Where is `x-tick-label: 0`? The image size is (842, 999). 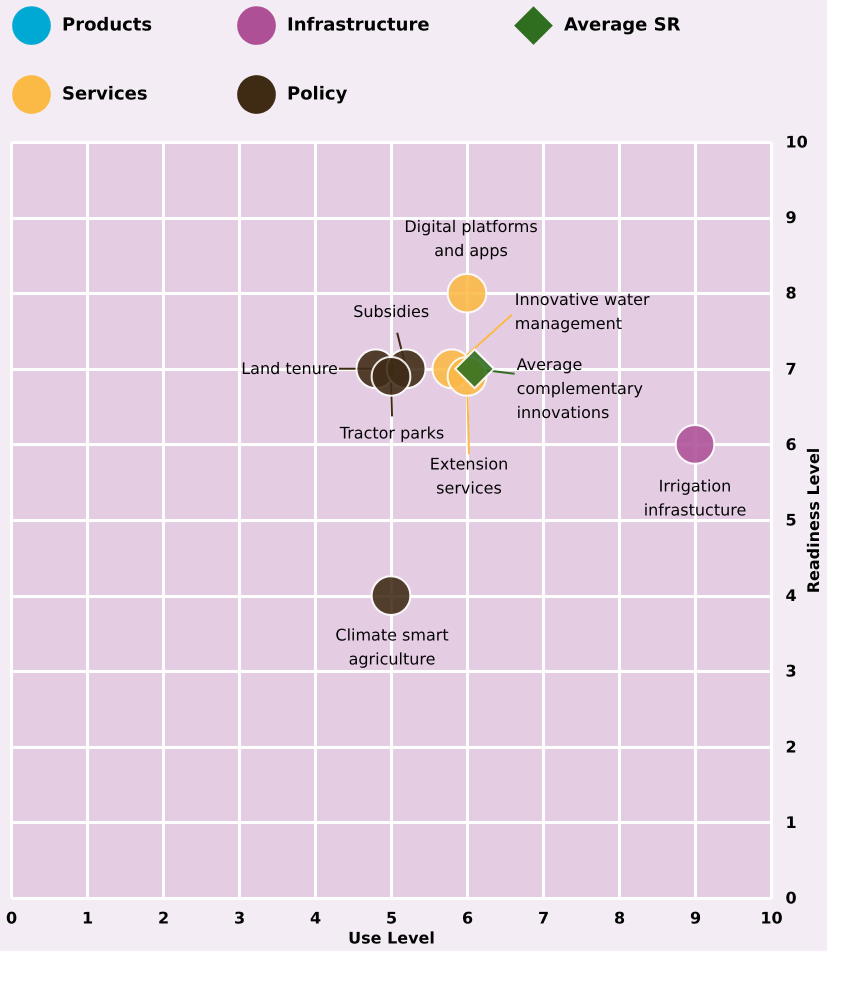
x-tick-label: 0 is located at coordinates (12, 918).